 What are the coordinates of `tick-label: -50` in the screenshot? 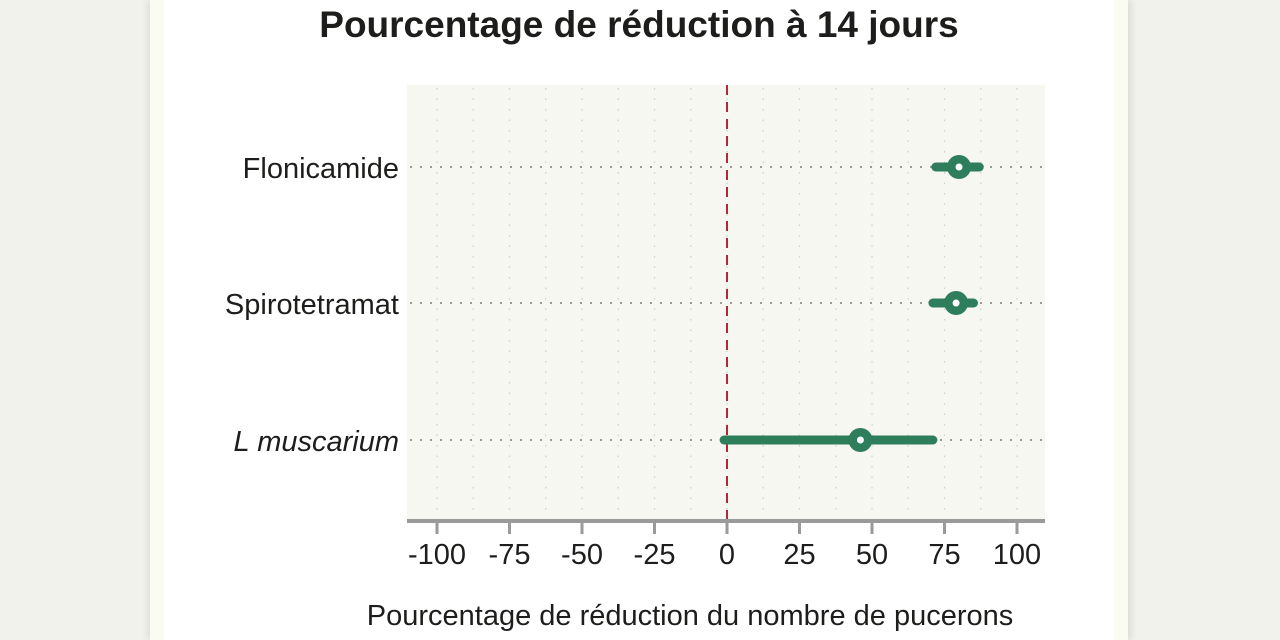 It's located at (582, 555).